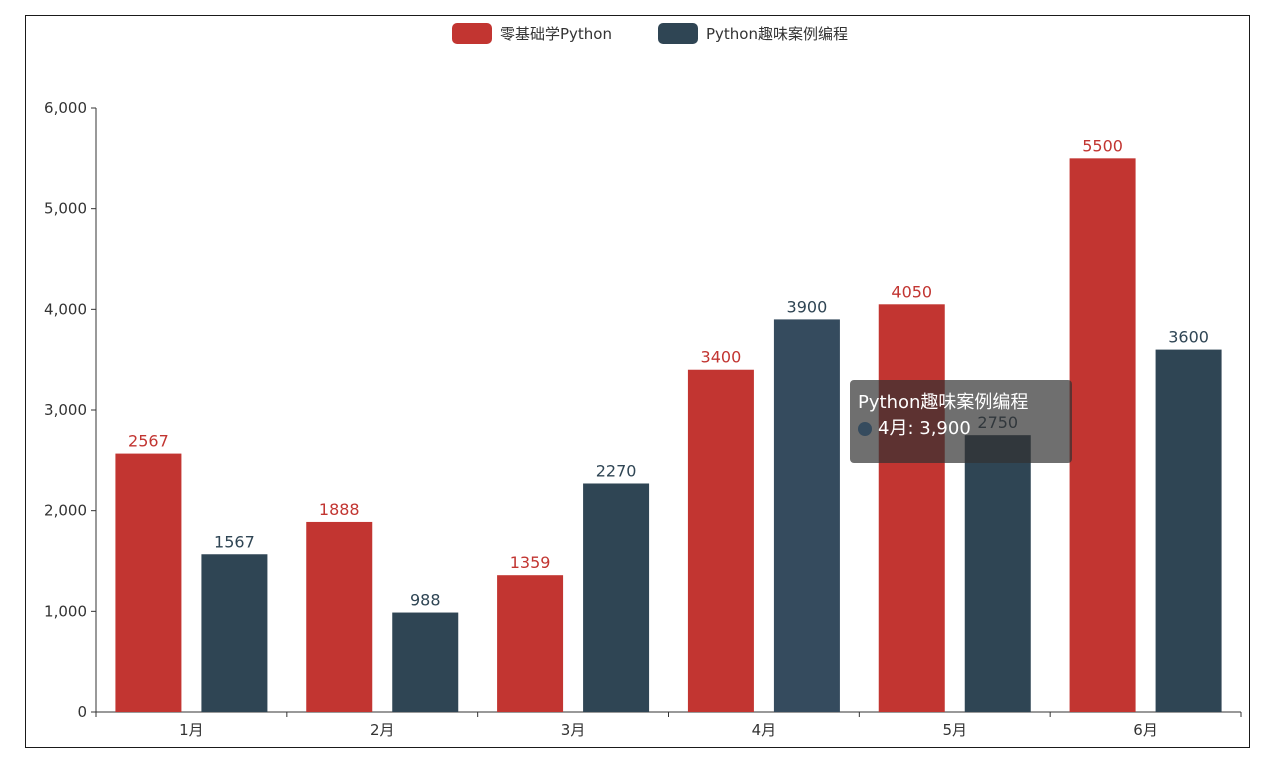 This screenshot has height=773, width=1280. I want to click on x-tick-label: 4月, so click(764, 730).